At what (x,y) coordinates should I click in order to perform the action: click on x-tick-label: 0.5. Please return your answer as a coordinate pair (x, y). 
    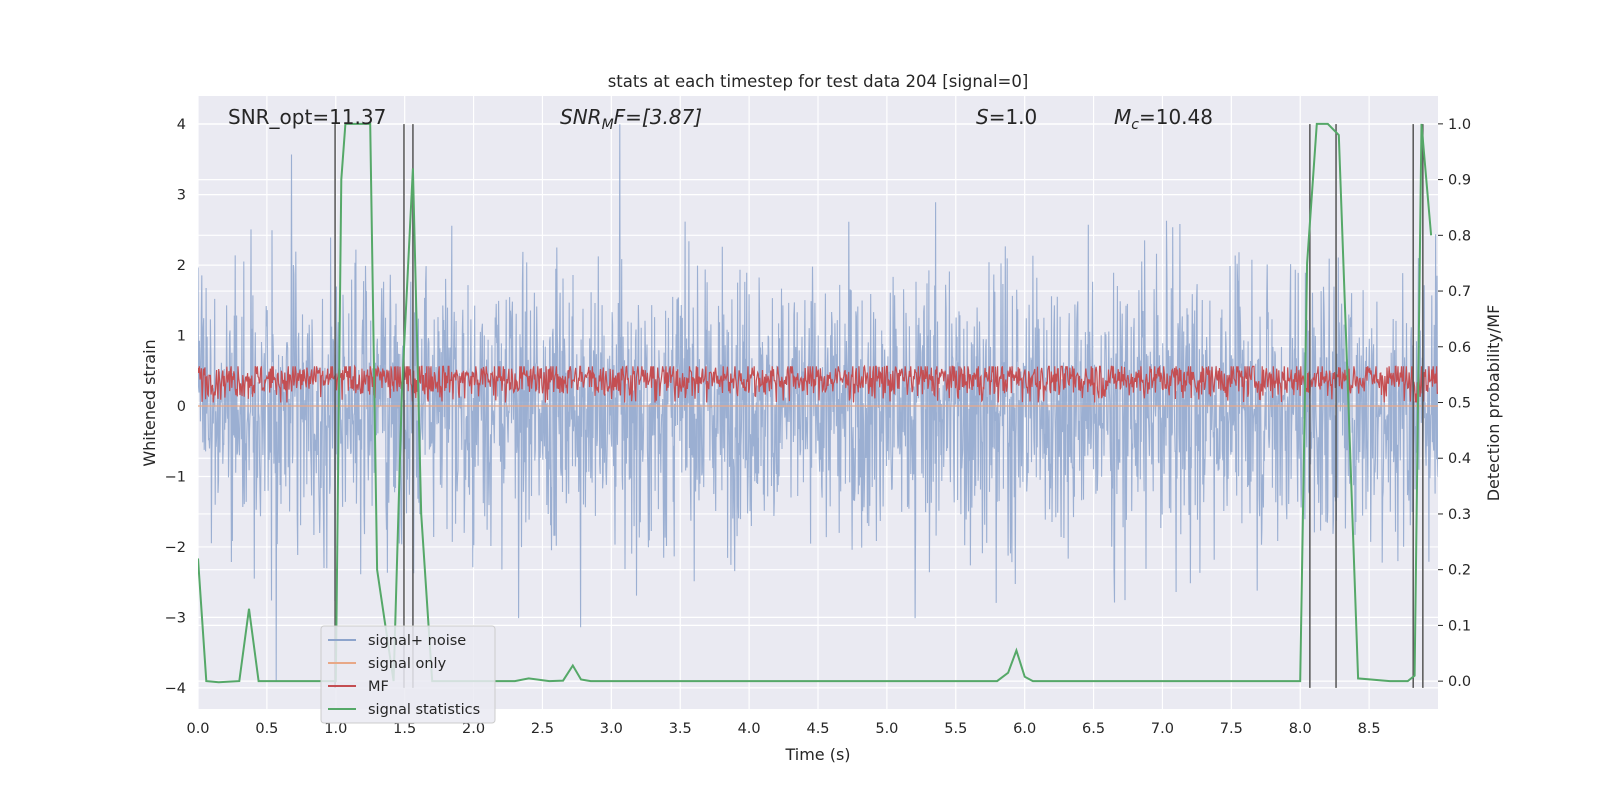
    Looking at the image, I should click on (266, 729).